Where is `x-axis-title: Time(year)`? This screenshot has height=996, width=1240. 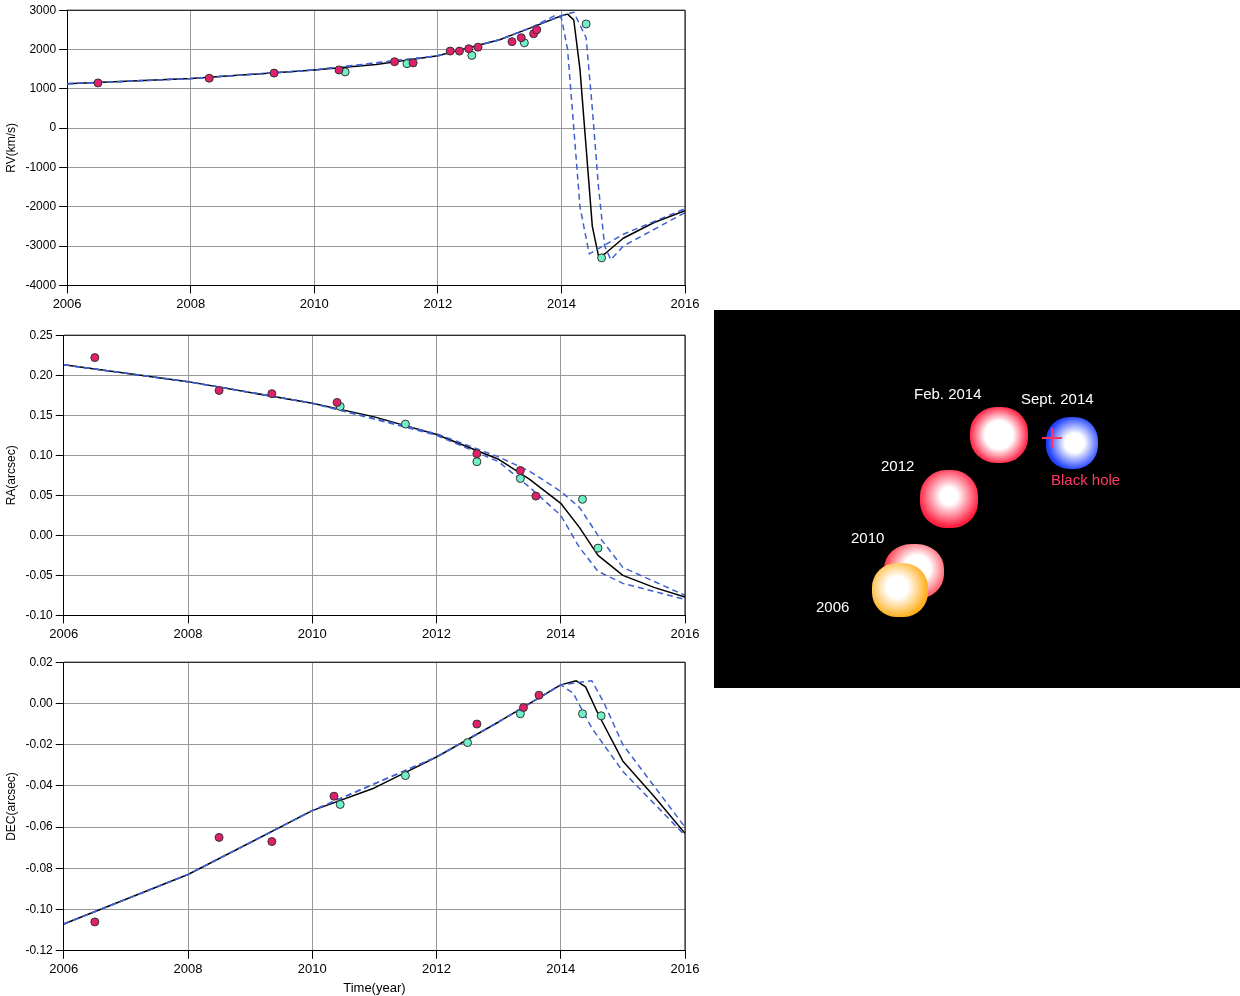
x-axis-title: Time(year) is located at coordinates (374, 987).